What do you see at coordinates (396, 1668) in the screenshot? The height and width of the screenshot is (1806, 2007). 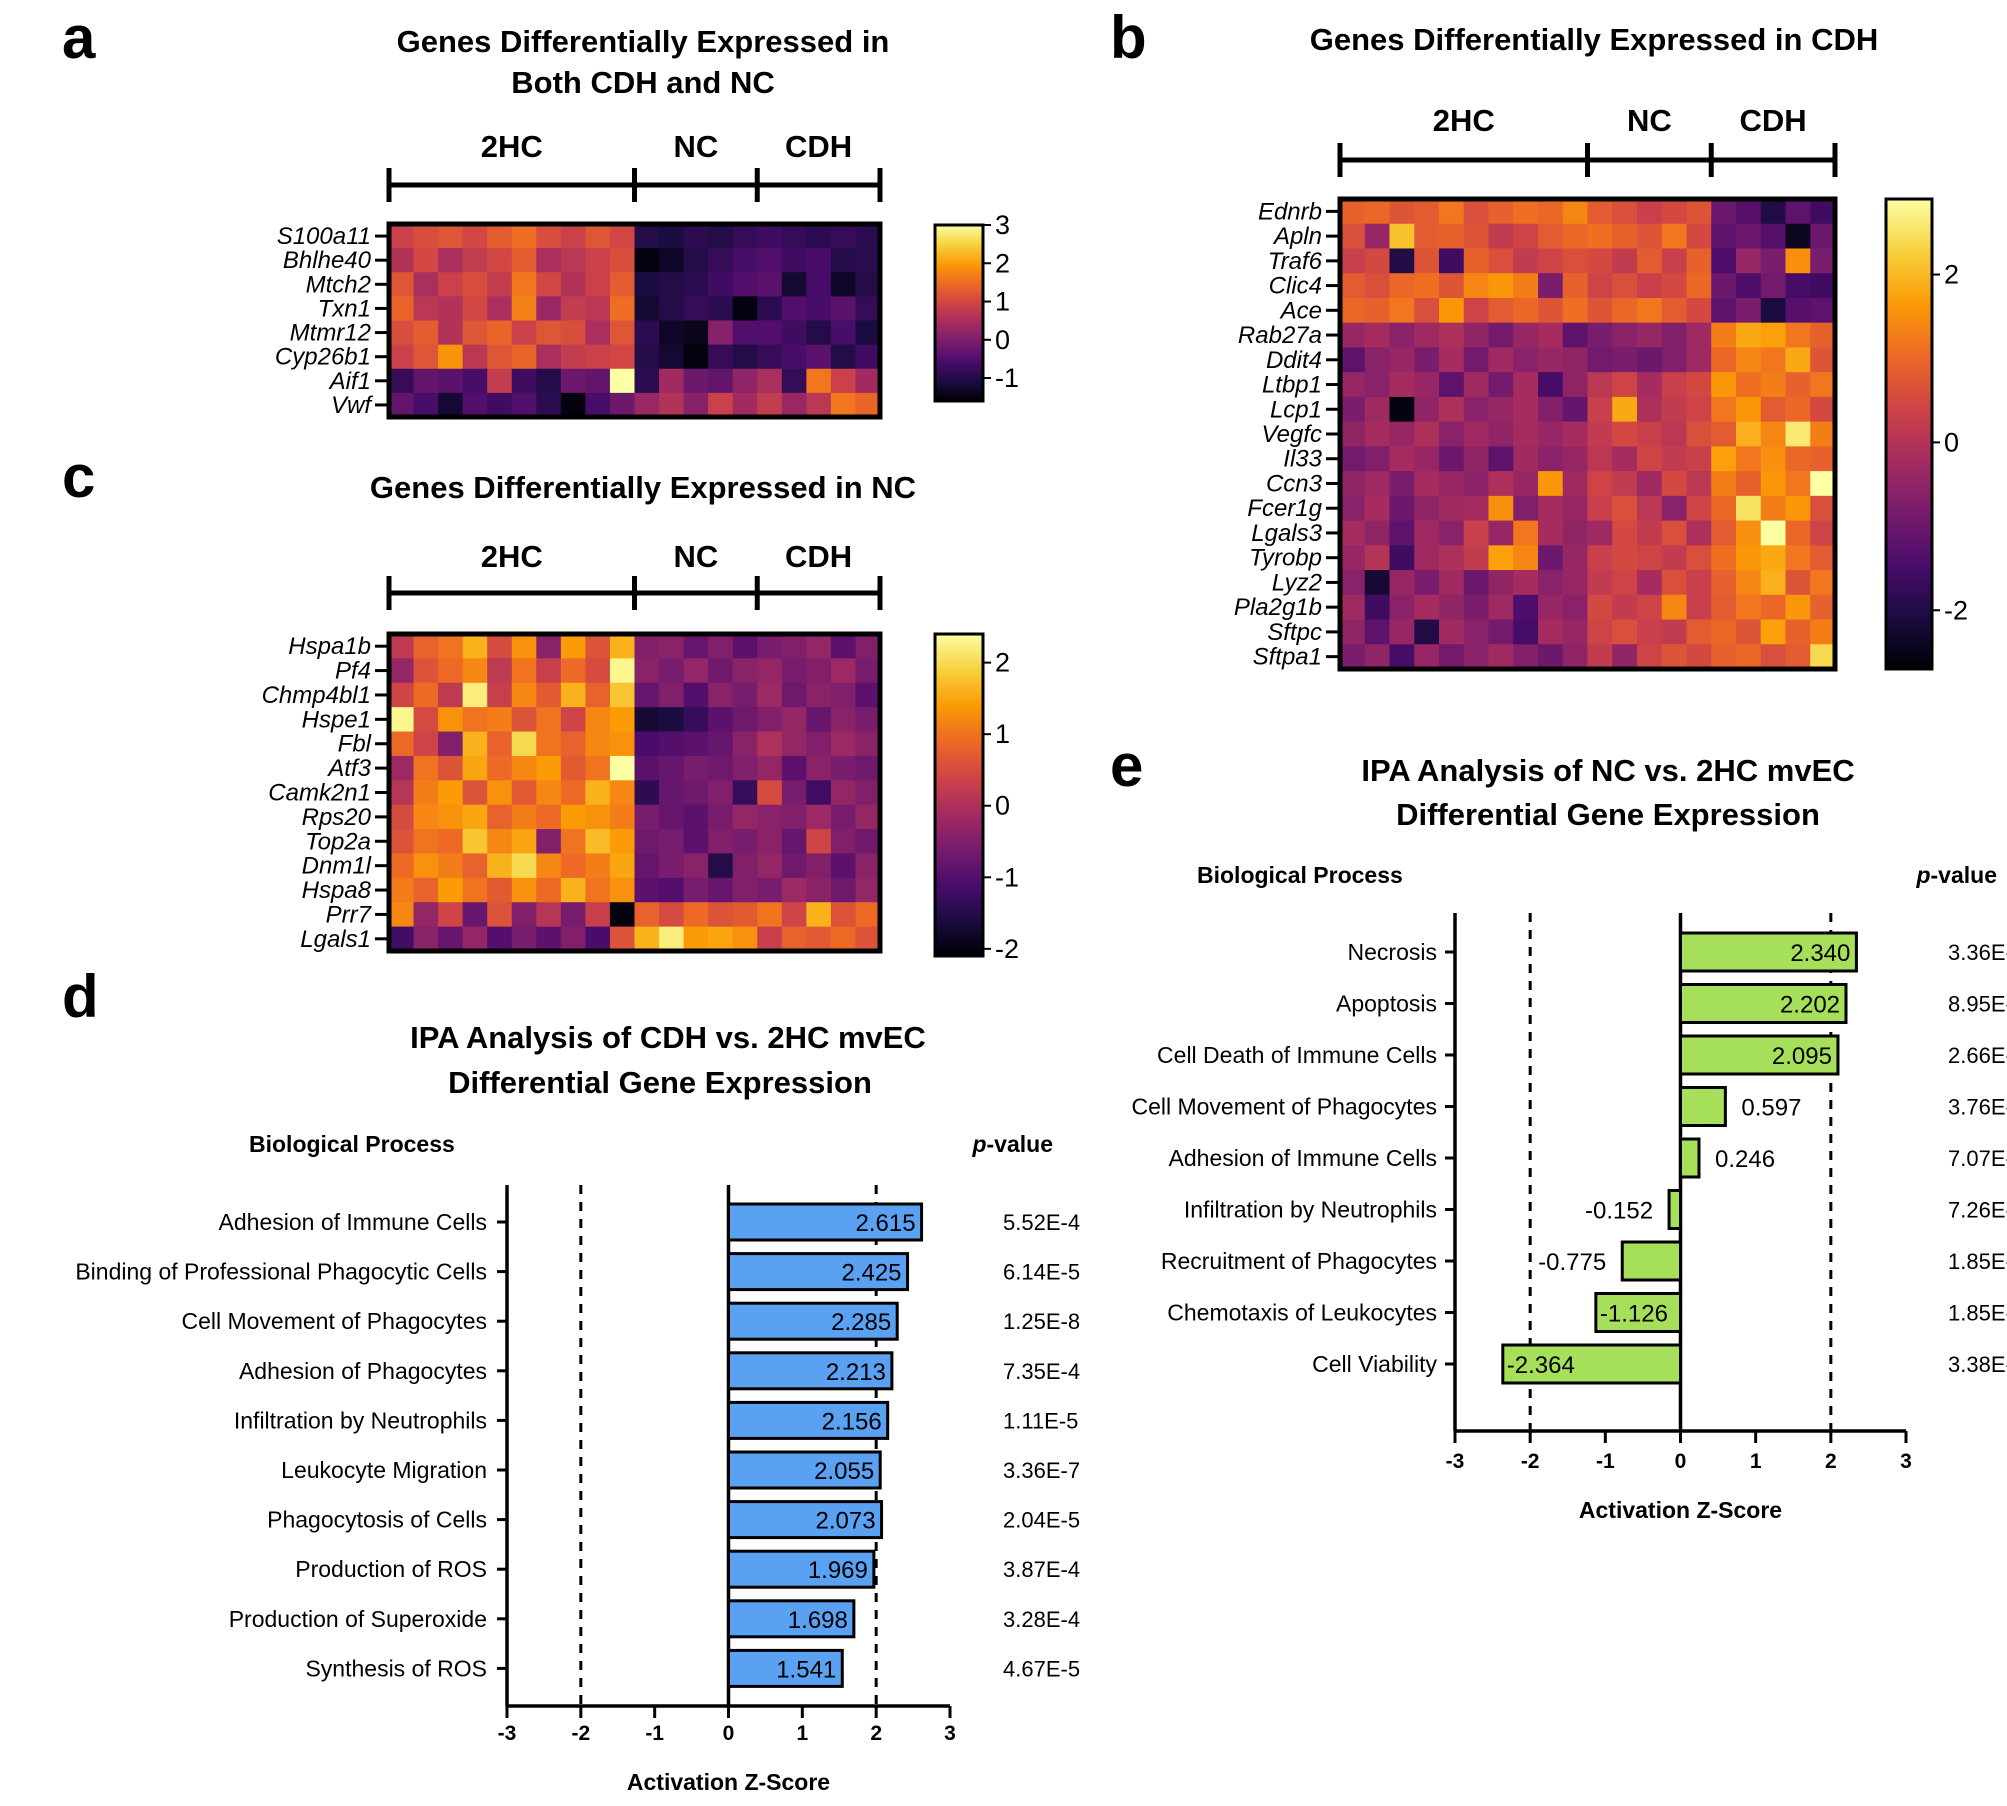 I see `category-label: Synthesis of ROS` at bounding box center [396, 1668].